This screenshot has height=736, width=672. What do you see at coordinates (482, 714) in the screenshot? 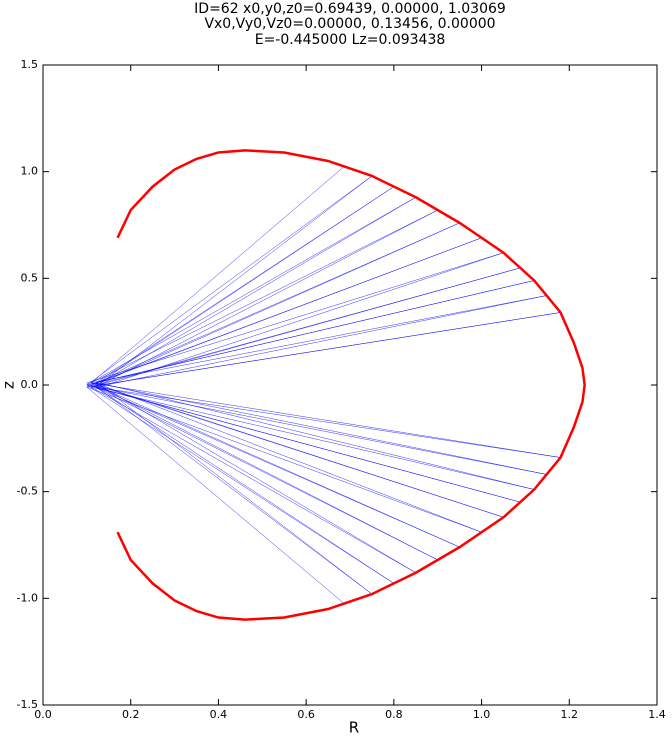
I see `x-tick-label: 1.0` at bounding box center [482, 714].